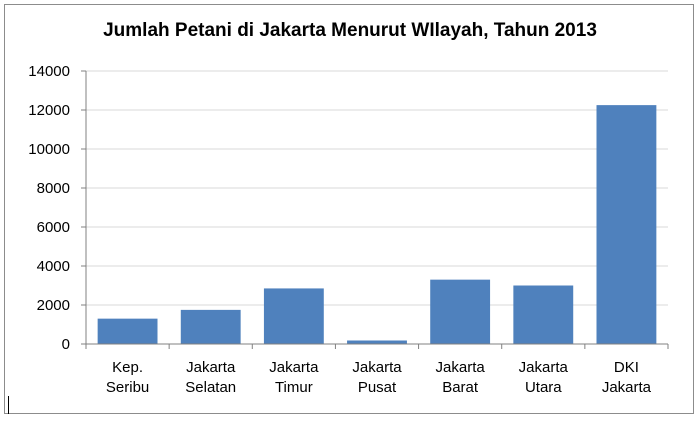  I want to click on y-tick-label: 0, so click(66, 344).